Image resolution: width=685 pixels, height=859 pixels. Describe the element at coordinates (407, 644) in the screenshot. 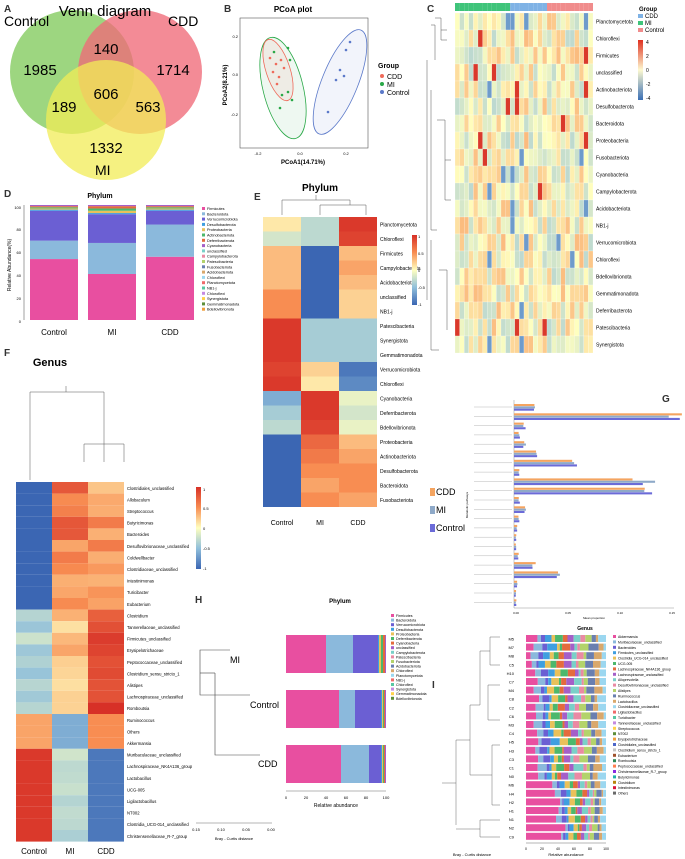

I see `stacked-h-legend-label: Cyanobacteria` at that location.